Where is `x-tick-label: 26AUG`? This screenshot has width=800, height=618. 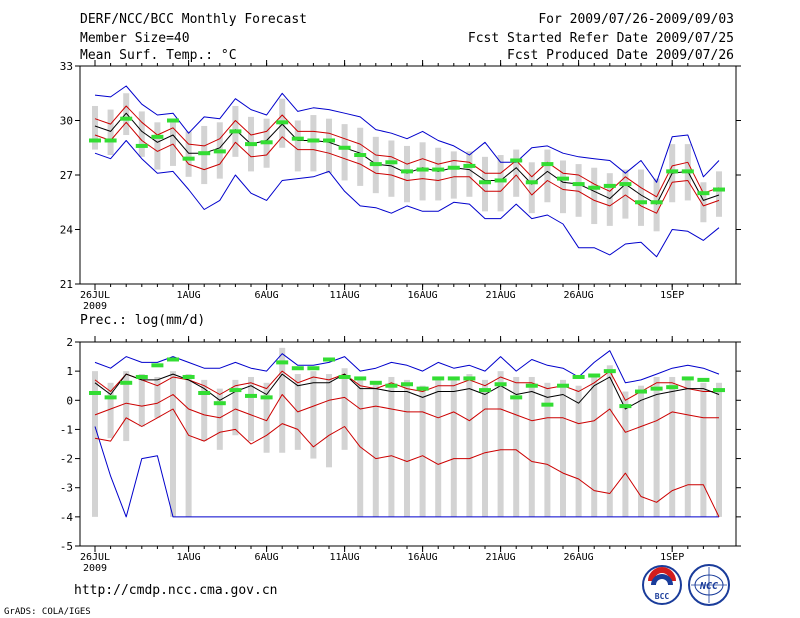 x-tick-label: 26AUG is located at coordinates (579, 295).